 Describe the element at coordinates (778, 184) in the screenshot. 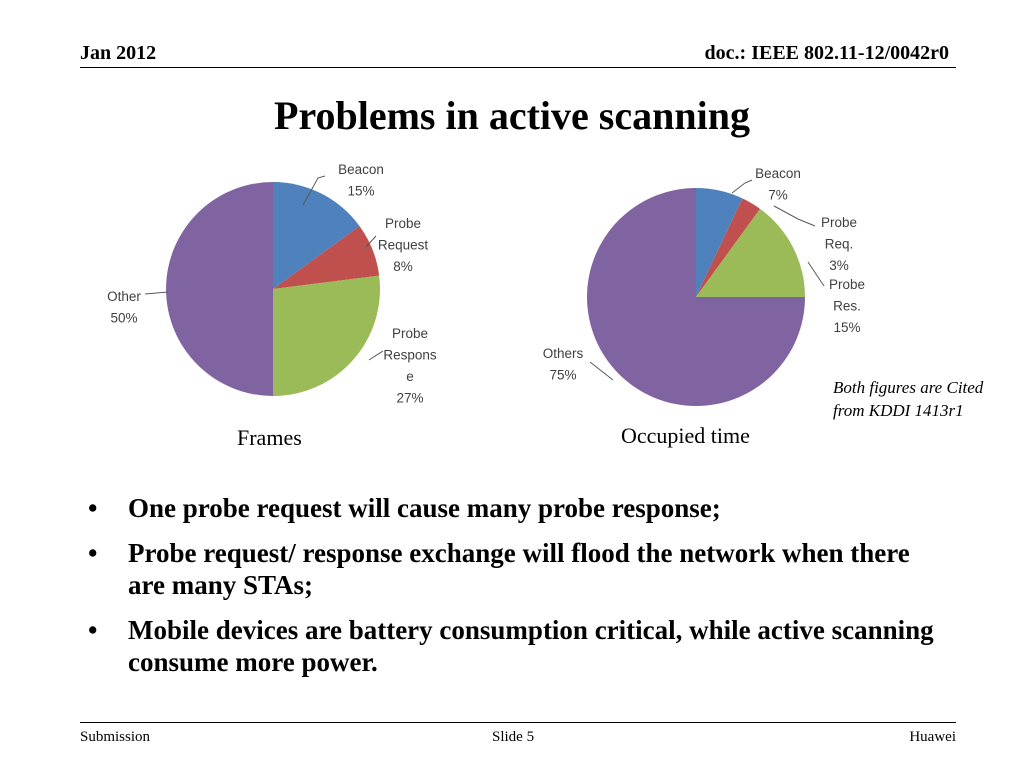

I see `pie-slice-label: Beacon 7%` at that location.